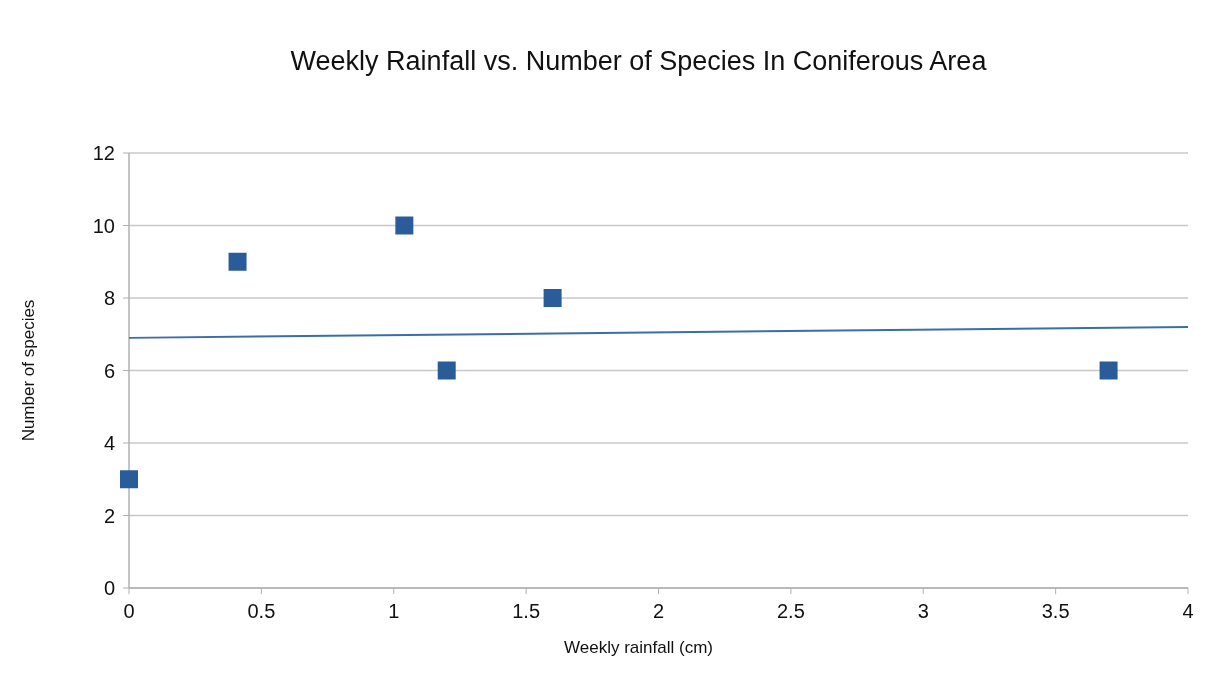  I want to click on x-tick-label: 3.5, so click(1055, 611).